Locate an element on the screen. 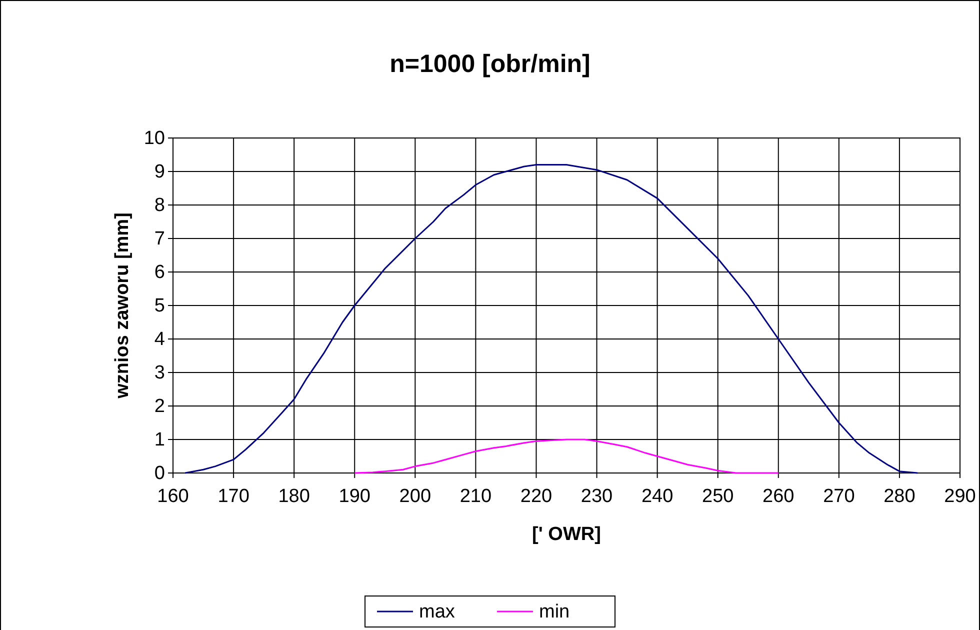 Image resolution: width=980 pixels, height=630 pixels. y-tick-label: 3 is located at coordinates (159, 373).